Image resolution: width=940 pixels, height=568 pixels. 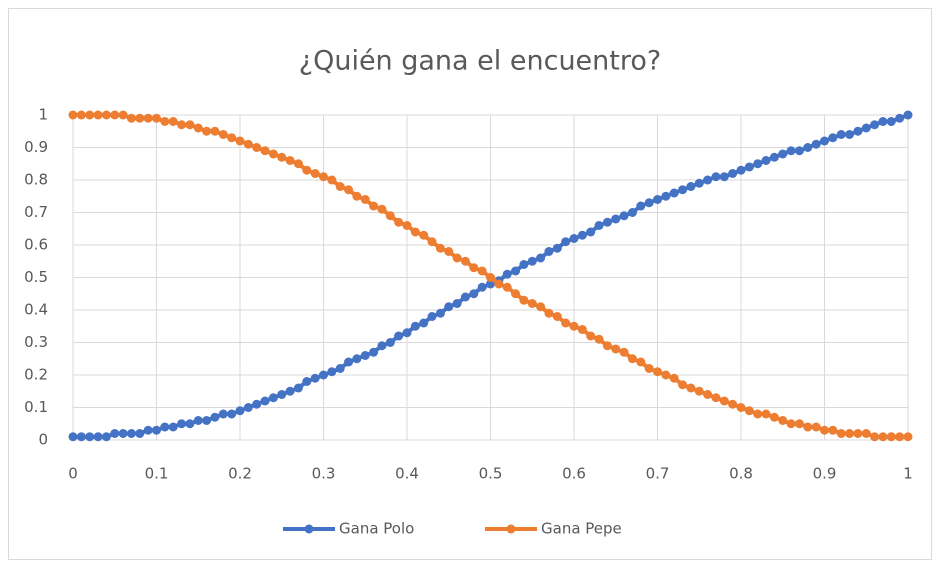 I want to click on legend-label: Gana Polo, so click(x=376, y=529).